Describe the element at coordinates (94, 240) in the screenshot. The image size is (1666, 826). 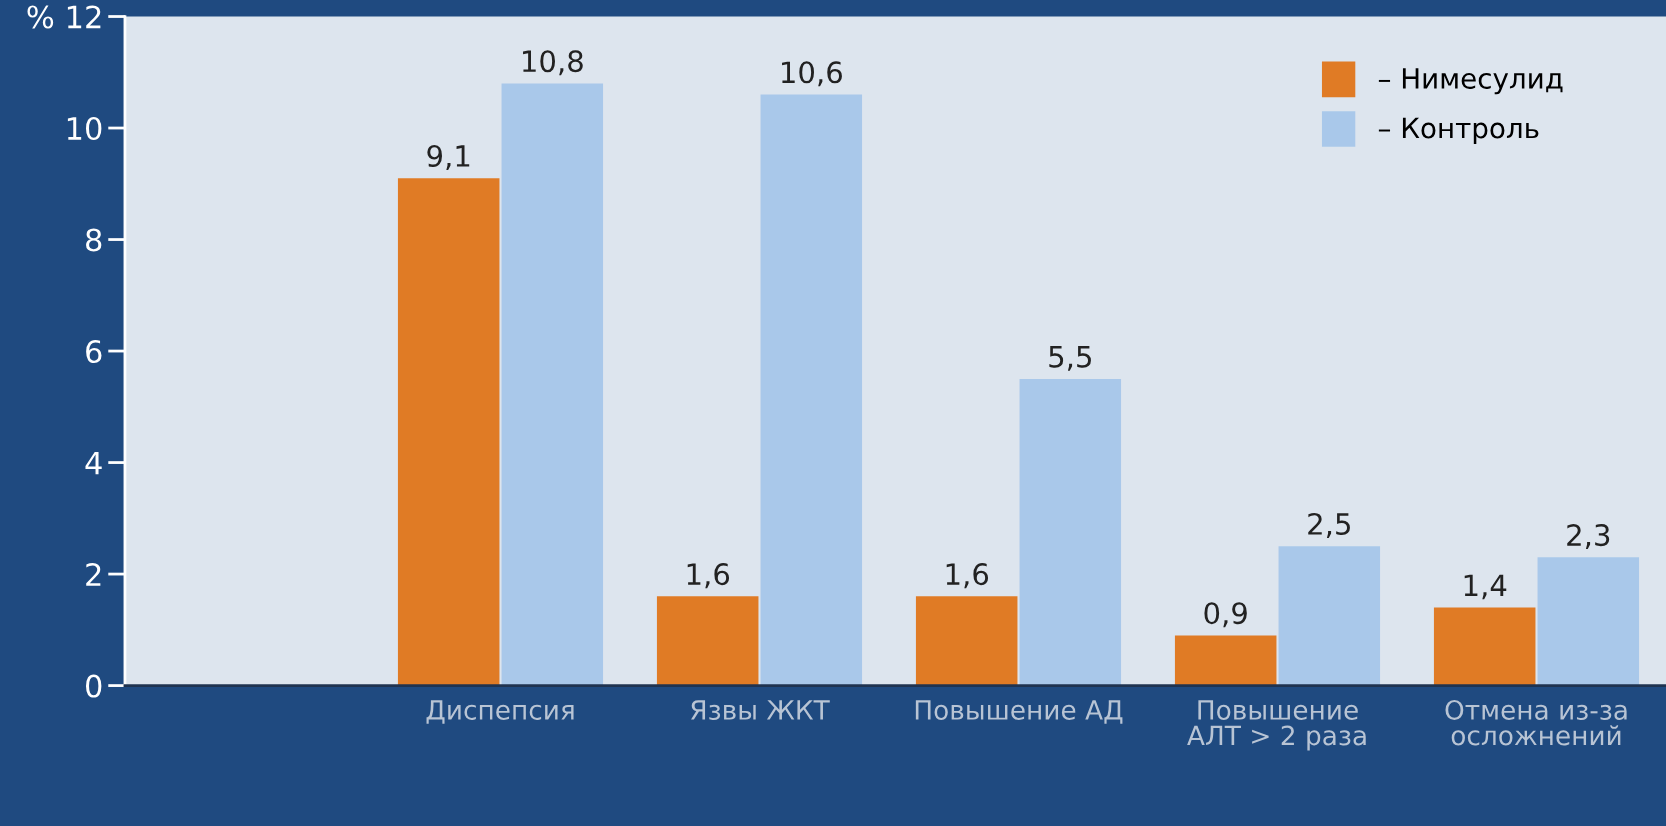
I see `y-tick-label: 8` at that location.